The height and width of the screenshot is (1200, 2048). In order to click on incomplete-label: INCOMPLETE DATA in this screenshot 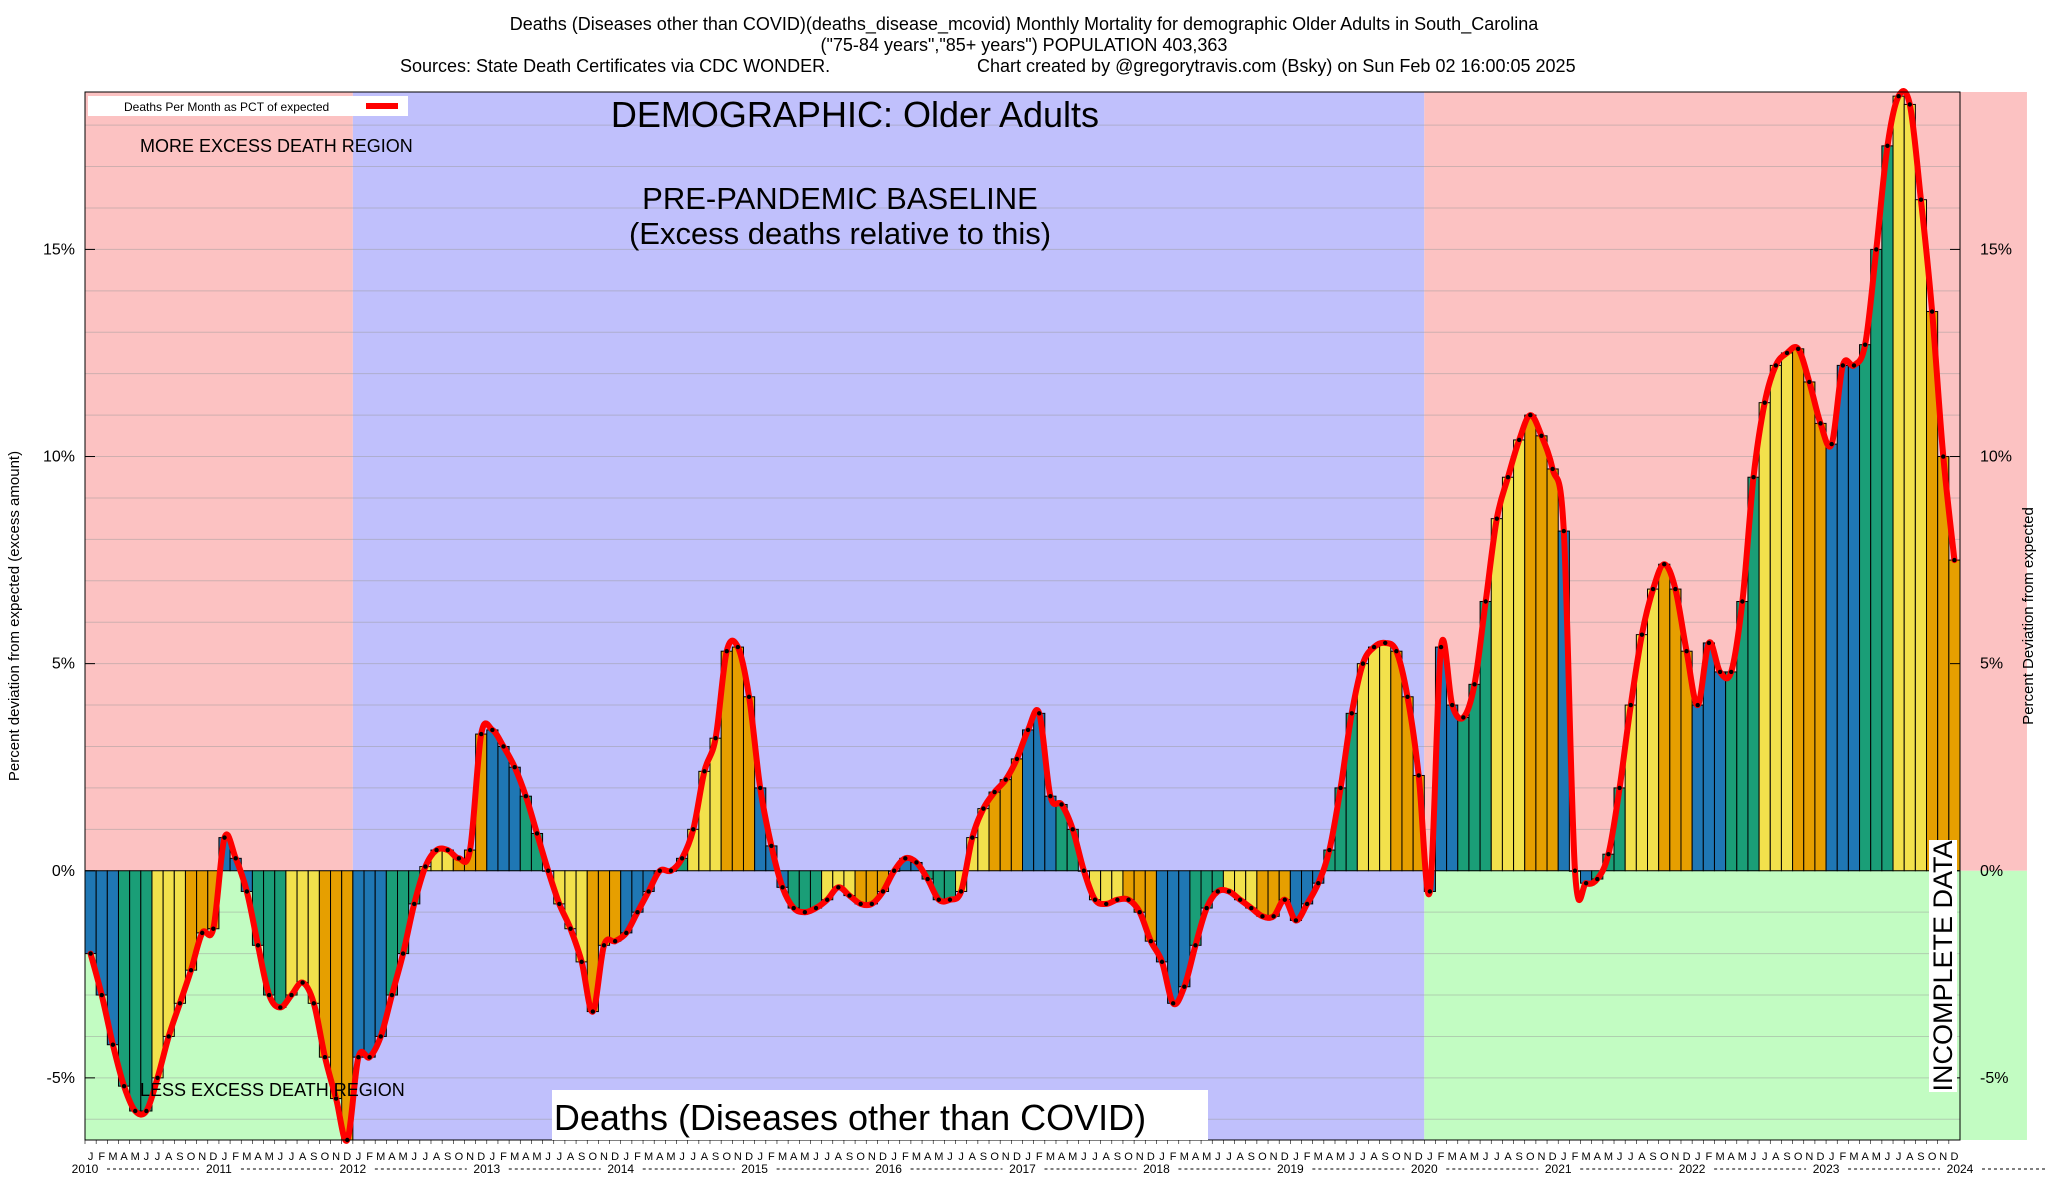, I will do `click(1943, 965)`.